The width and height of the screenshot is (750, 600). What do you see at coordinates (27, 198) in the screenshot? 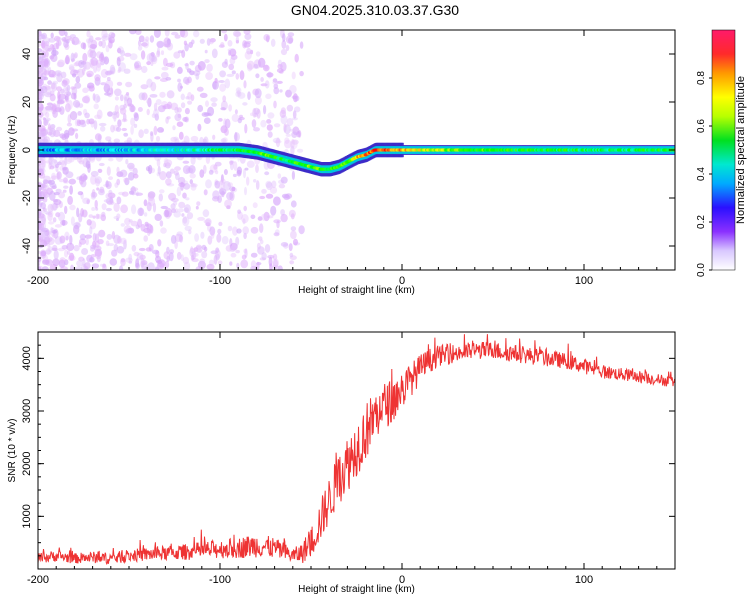
I see `heatmap-ytick-label: -20` at bounding box center [27, 198].